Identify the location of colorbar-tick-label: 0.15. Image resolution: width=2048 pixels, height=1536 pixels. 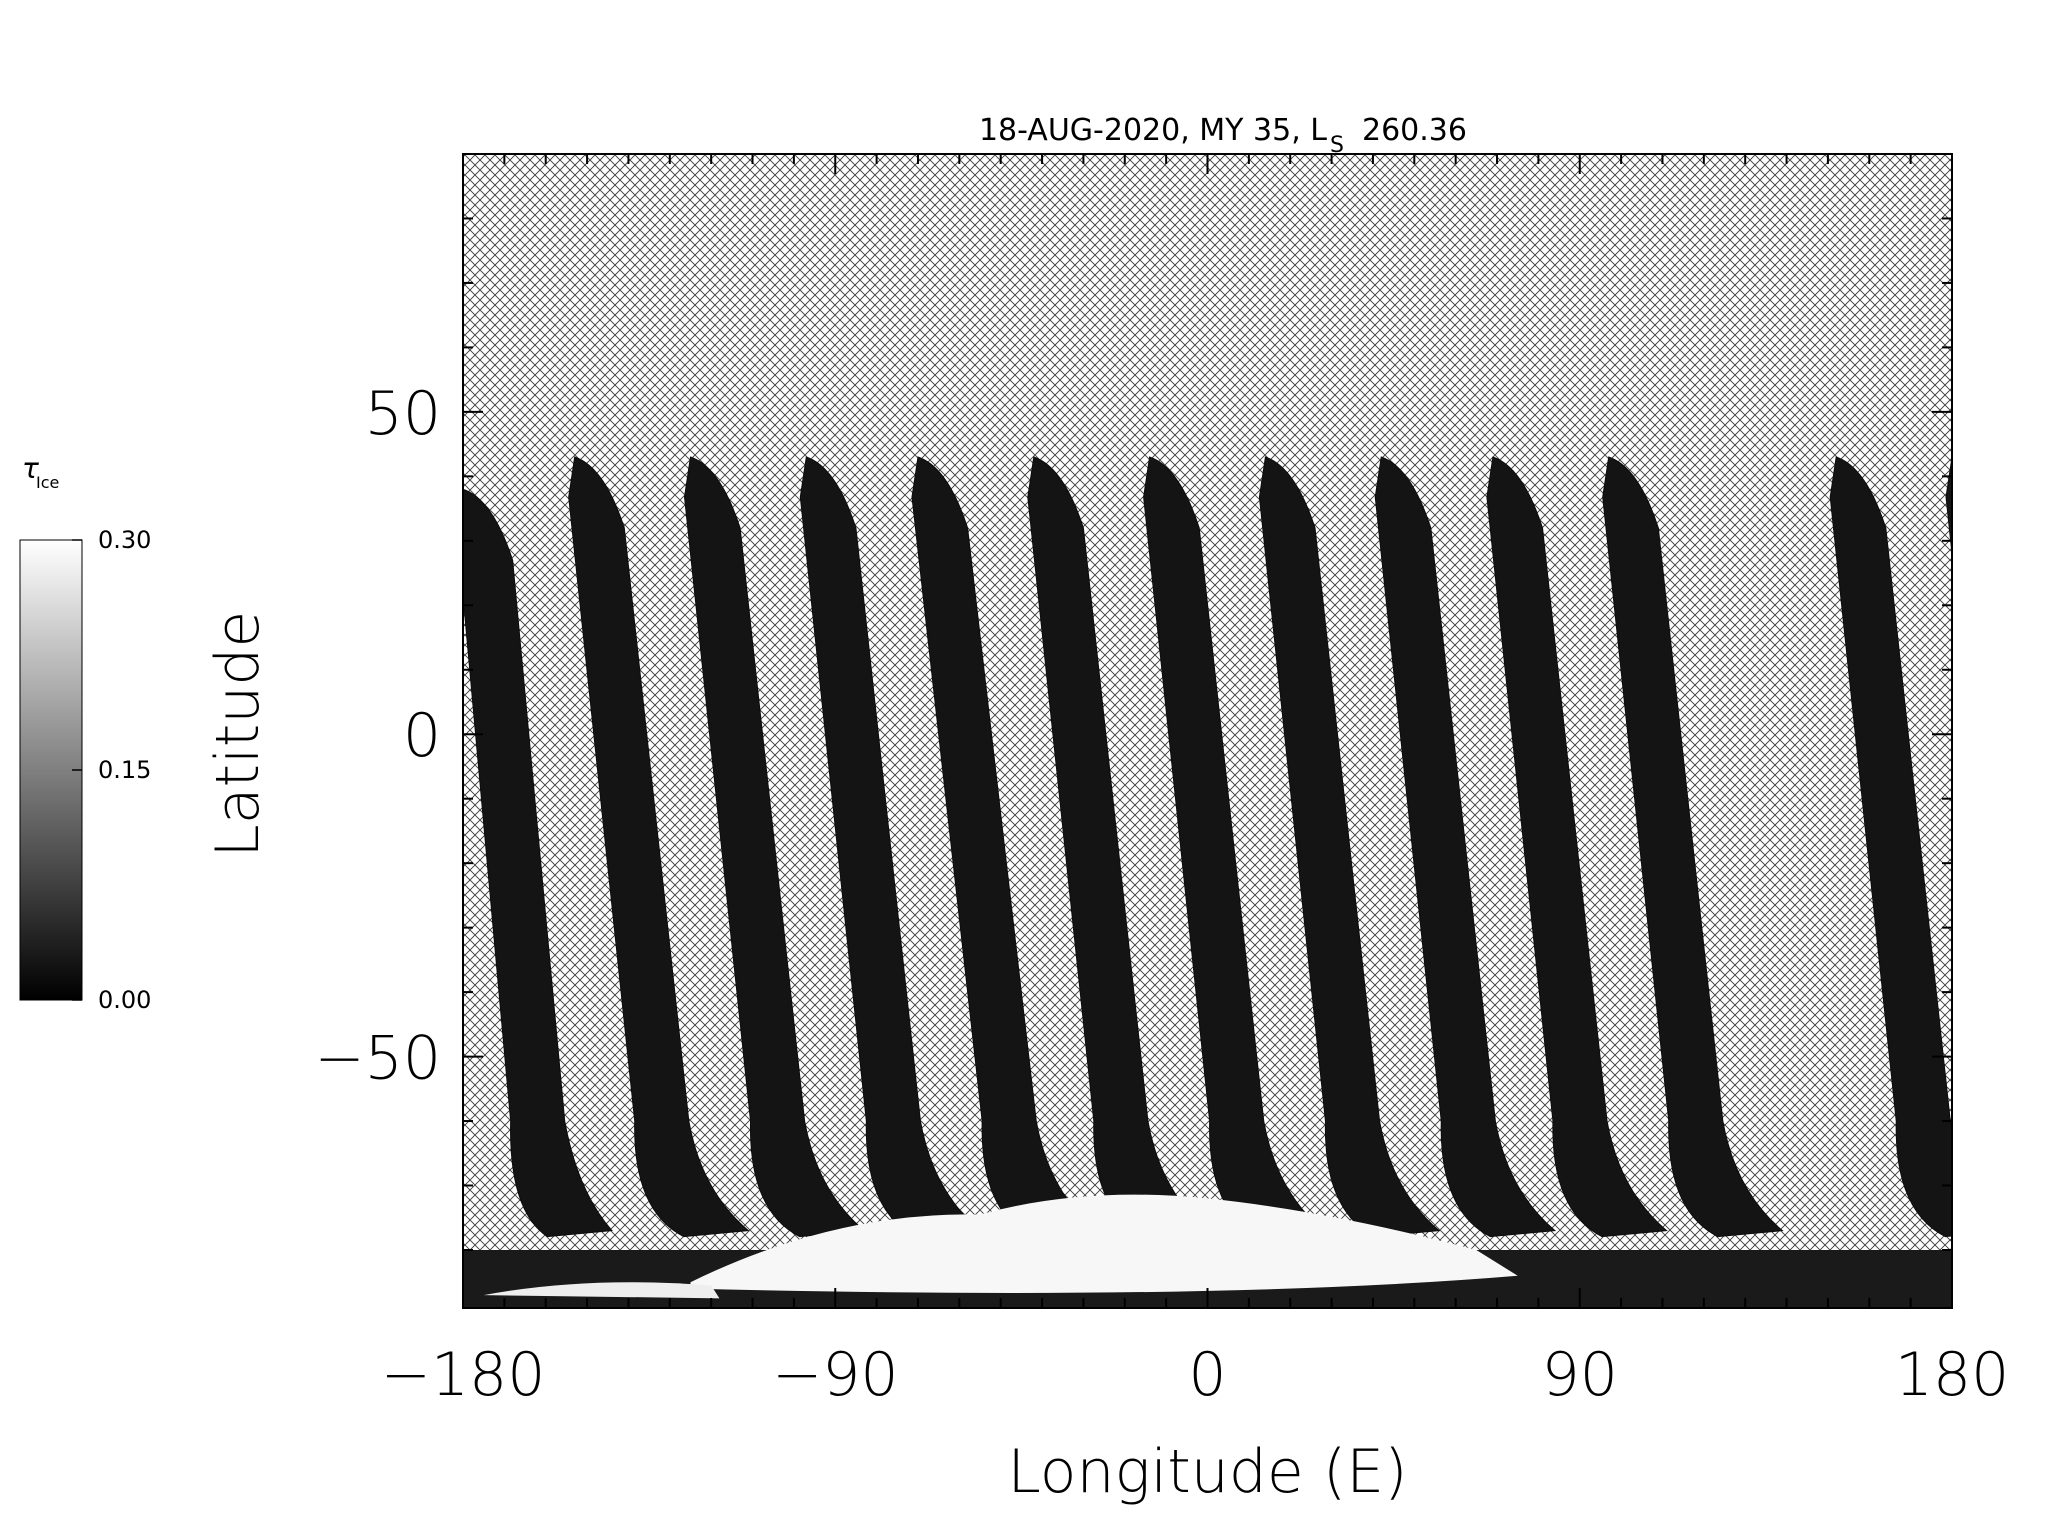
(124, 770).